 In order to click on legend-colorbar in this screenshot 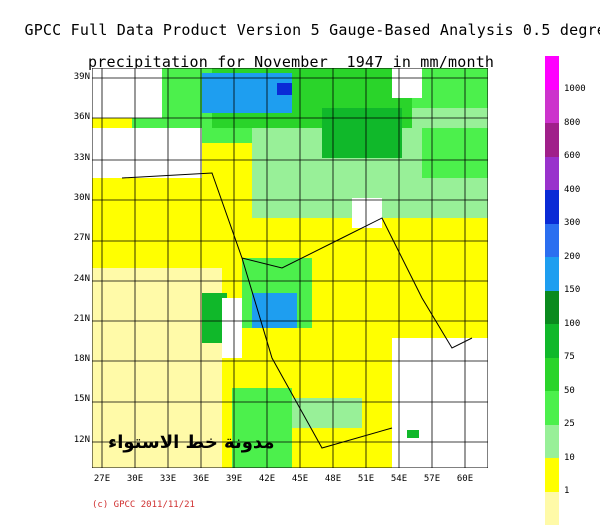, I will do `click(552, 290)`.